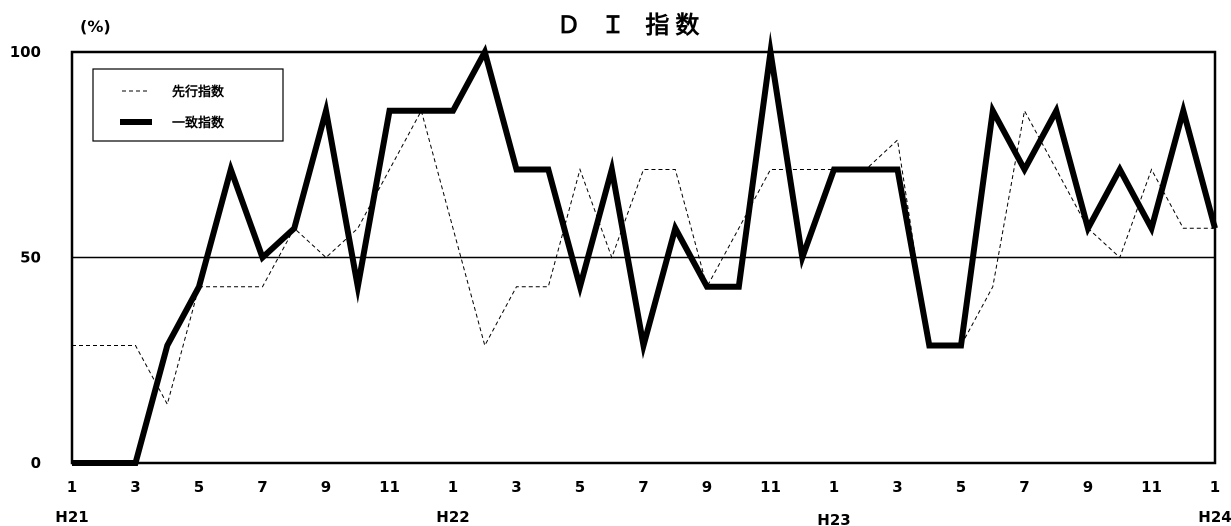 The image size is (1231, 526). Describe the element at coordinates (1214, 517) in the screenshot. I see `era-label: H24` at that location.